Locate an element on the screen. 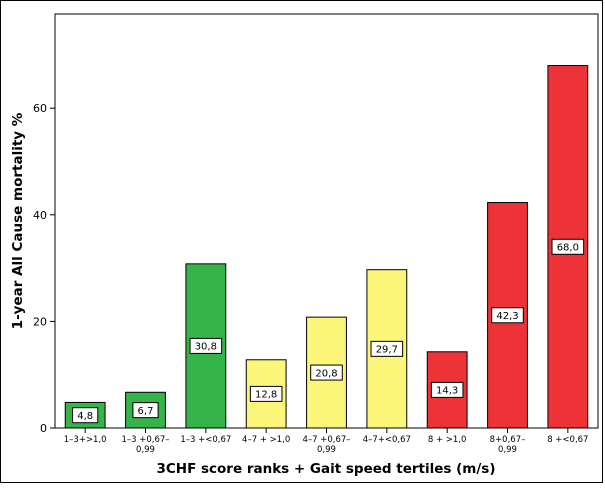 The image size is (605, 489). data-label: 4,8 is located at coordinates (85, 416).